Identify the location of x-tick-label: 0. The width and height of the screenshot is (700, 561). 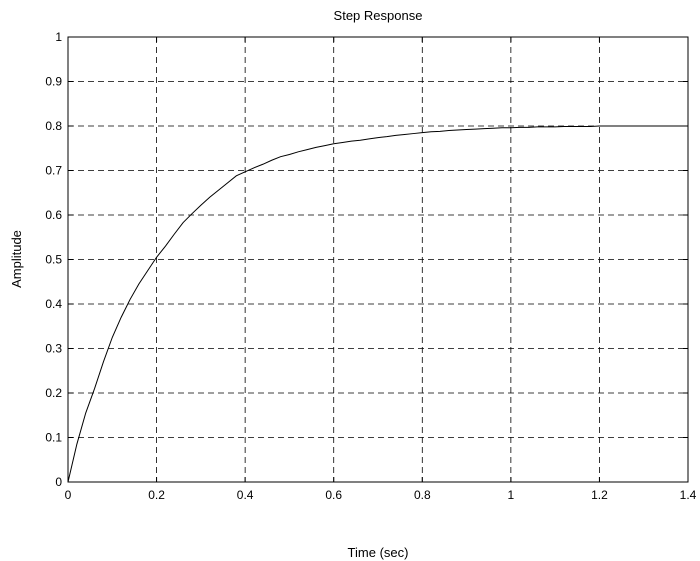
(68, 495).